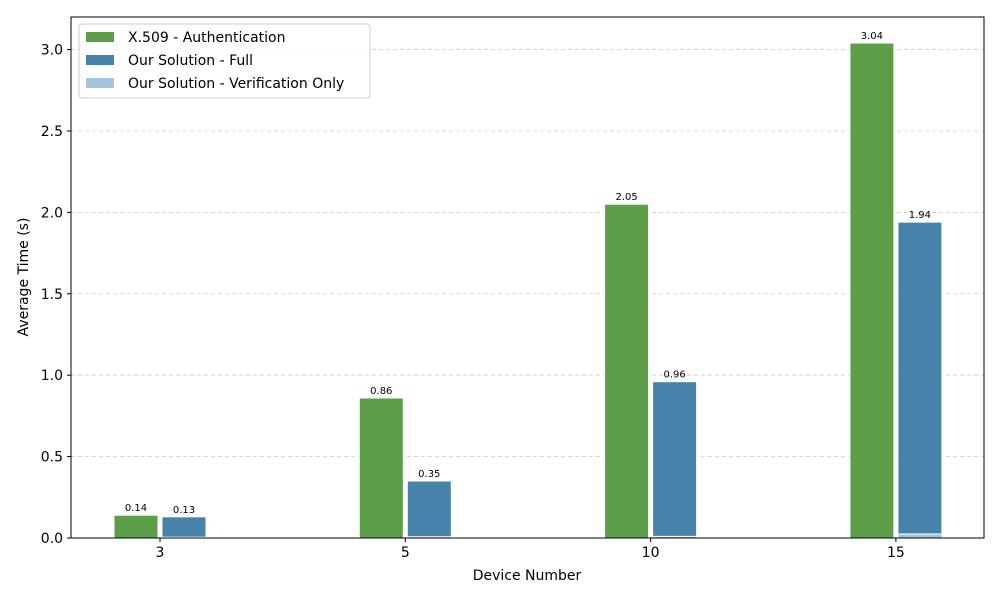 The width and height of the screenshot is (1000, 600). I want to click on bar-value-label: 0.86, so click(381, 391).